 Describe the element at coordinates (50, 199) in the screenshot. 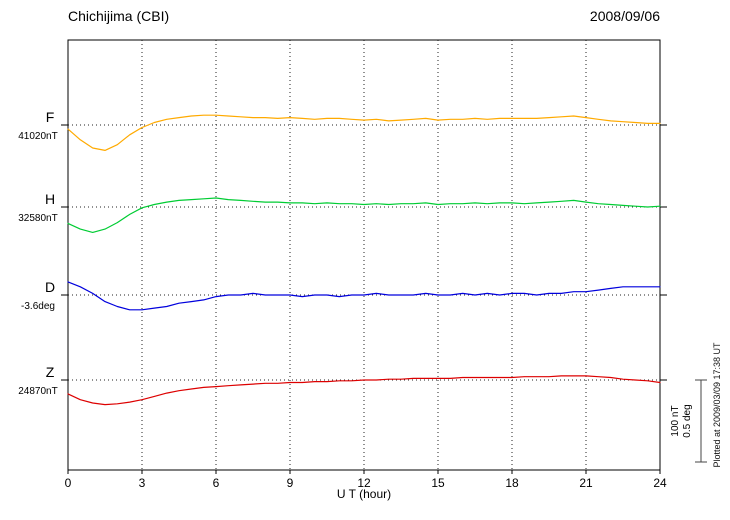

I see `series-name-H: H` at that location.